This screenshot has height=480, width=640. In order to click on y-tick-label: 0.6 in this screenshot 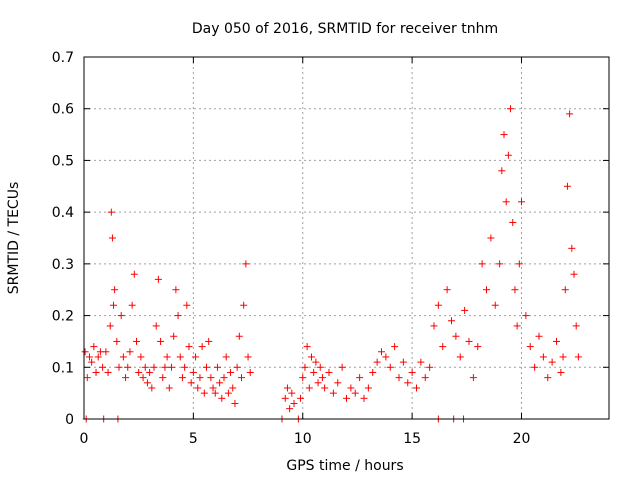, I will do `click(63, 110)`.